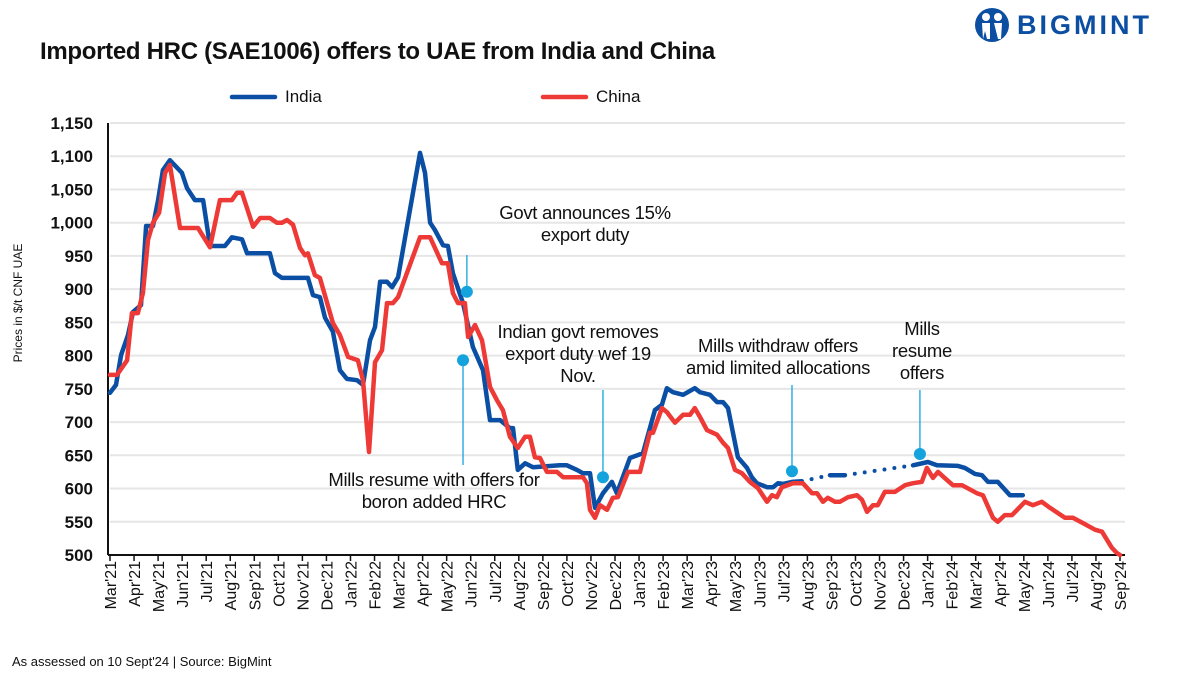 The width and height of the screenshot is (1182, 677). What do you see at coordinates (1049, 584) in the screenshot?
I see `x-tick-label: Jun'24` at bounding box center [1049, 584].